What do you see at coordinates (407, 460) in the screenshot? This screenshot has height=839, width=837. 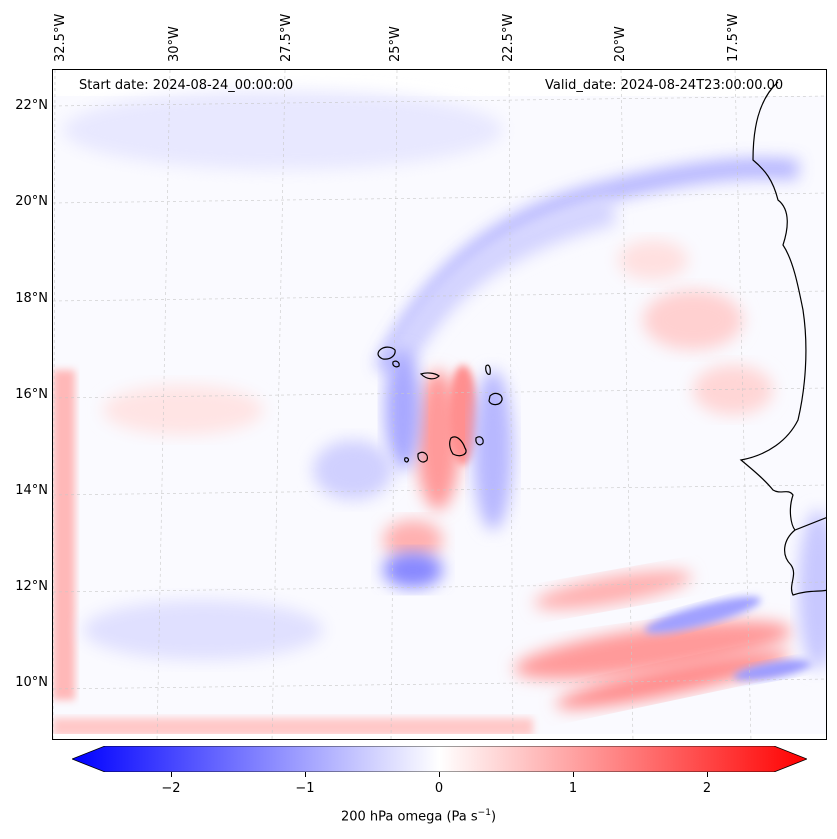 I see `island-brava` at bounding box center [407, 460].